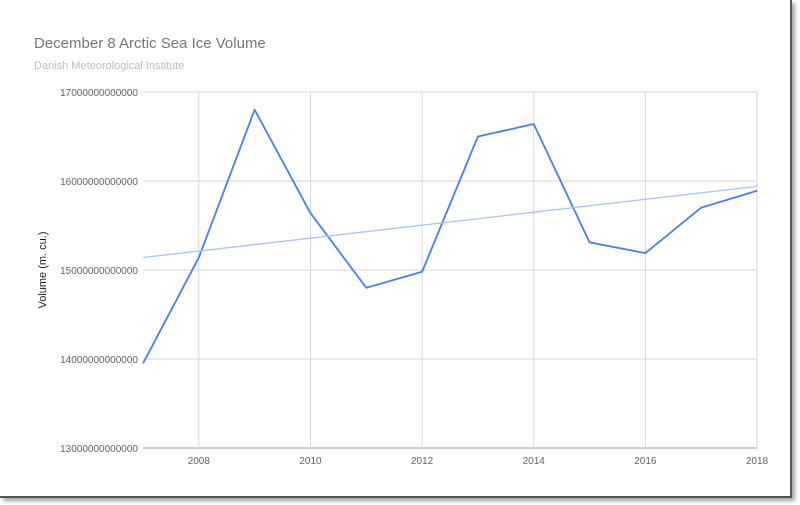 This screenshot has height=505, width=800. What do you see at coordinates (99, 449) in the screenshot?
I see `y-tick-label: 13000000000000` at bounding box center [99, 449].